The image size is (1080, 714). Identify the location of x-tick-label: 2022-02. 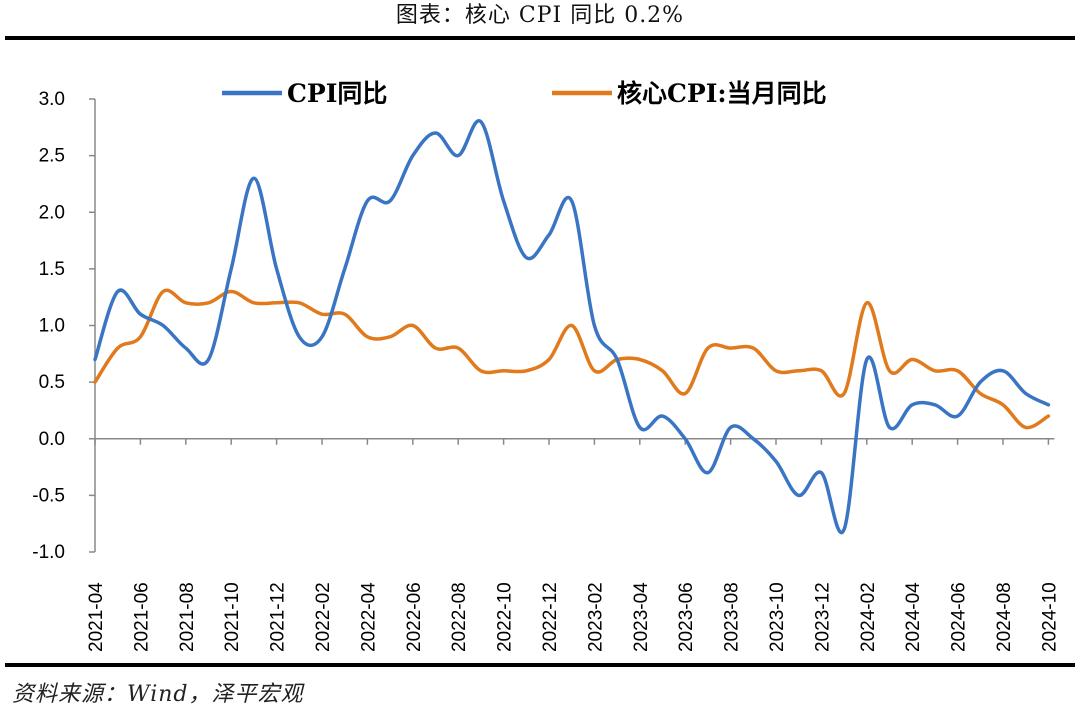
(323, 617).